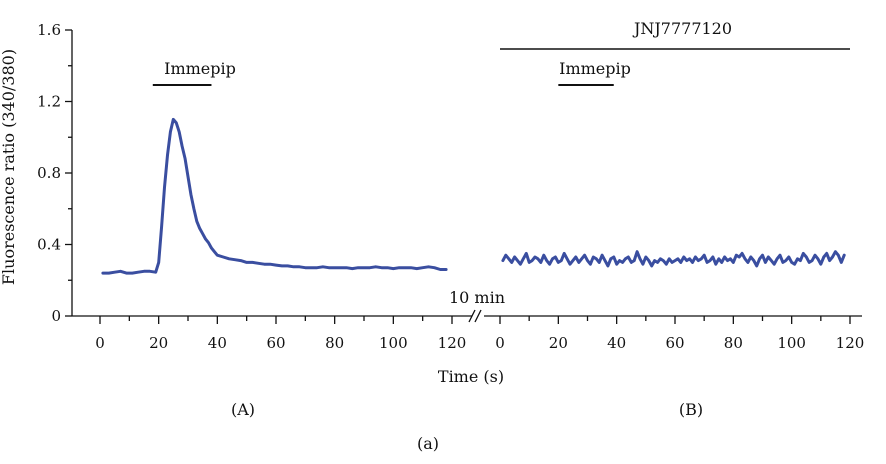 This screenshot has height=464, width=886. Describe the element at coordinates (691, 409) in the screenshot. I see `panel-b-label: (B)` at that location.